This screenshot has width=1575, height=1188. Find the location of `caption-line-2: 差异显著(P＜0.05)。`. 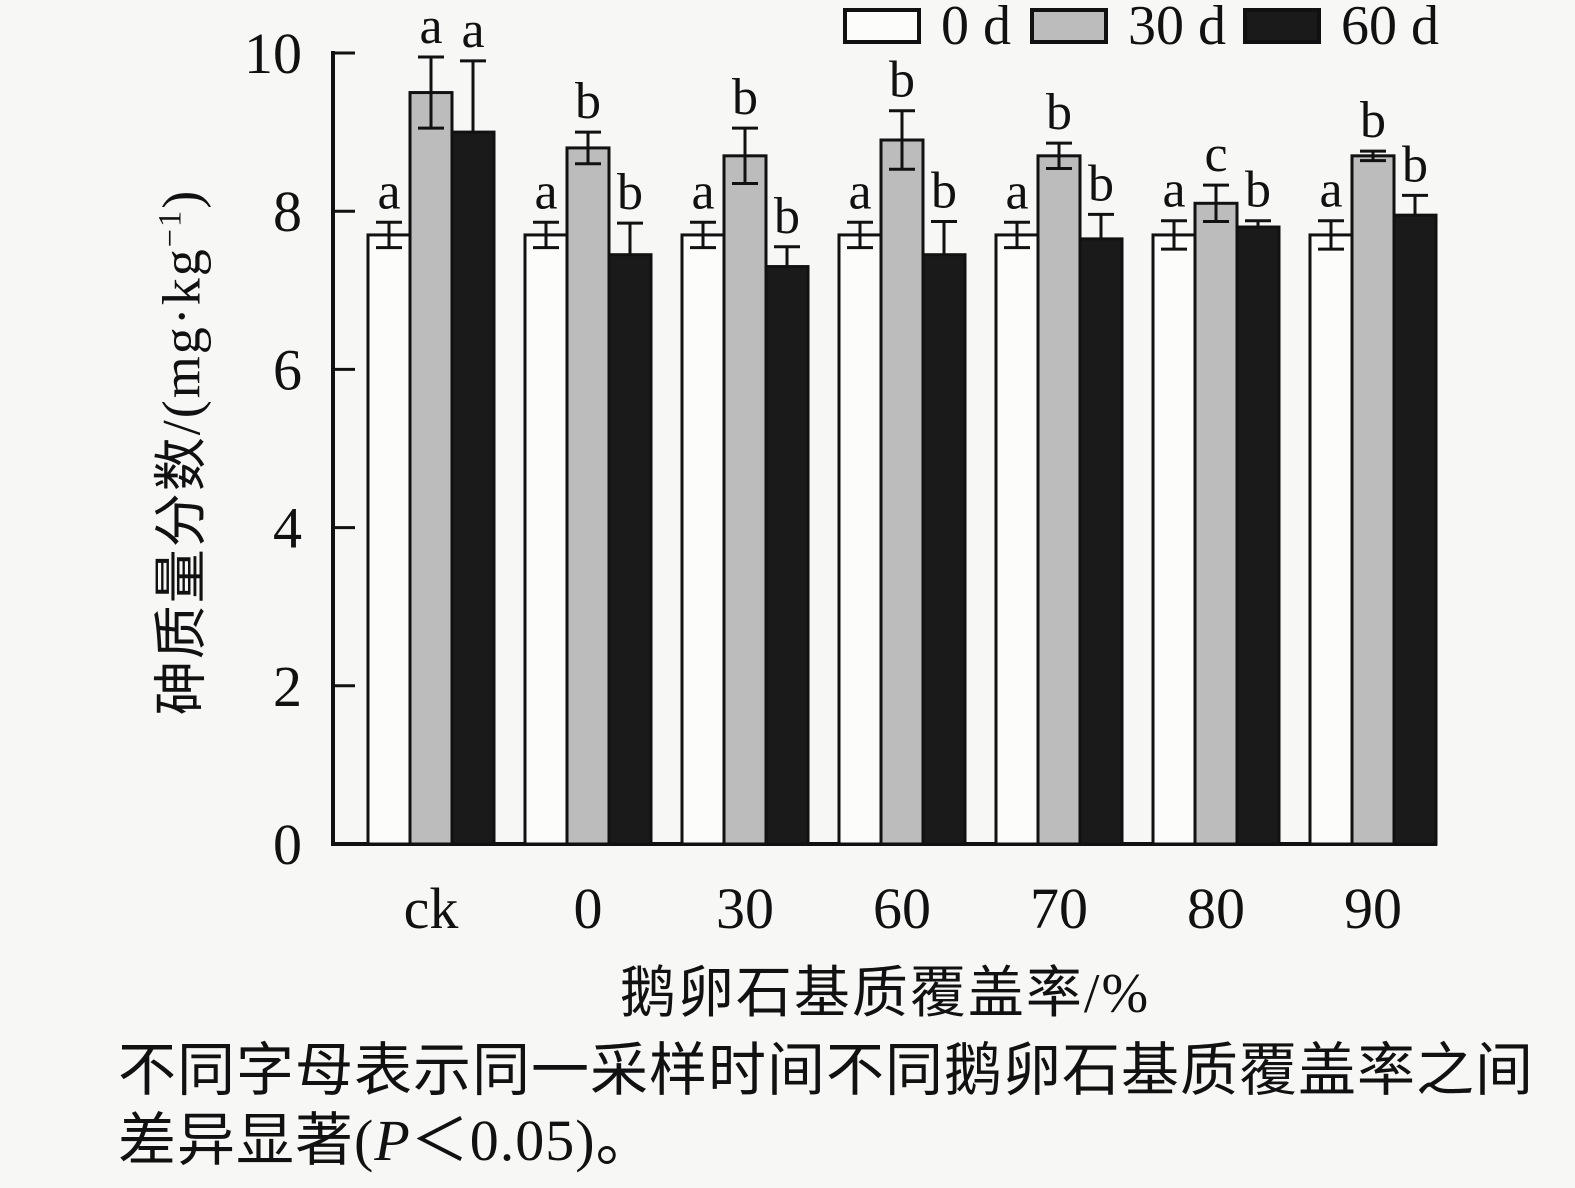

caption-line-2: 差异显著(P＜0.05)。 is located at coordinates (386, 1140).